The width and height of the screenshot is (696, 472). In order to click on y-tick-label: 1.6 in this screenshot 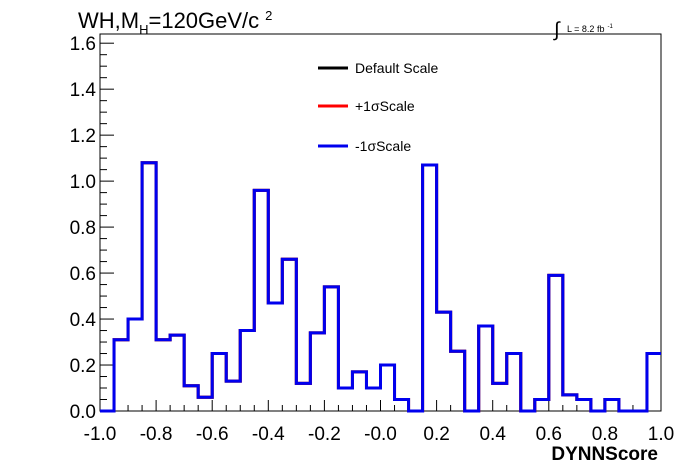, I will do `click(83, 44)`.